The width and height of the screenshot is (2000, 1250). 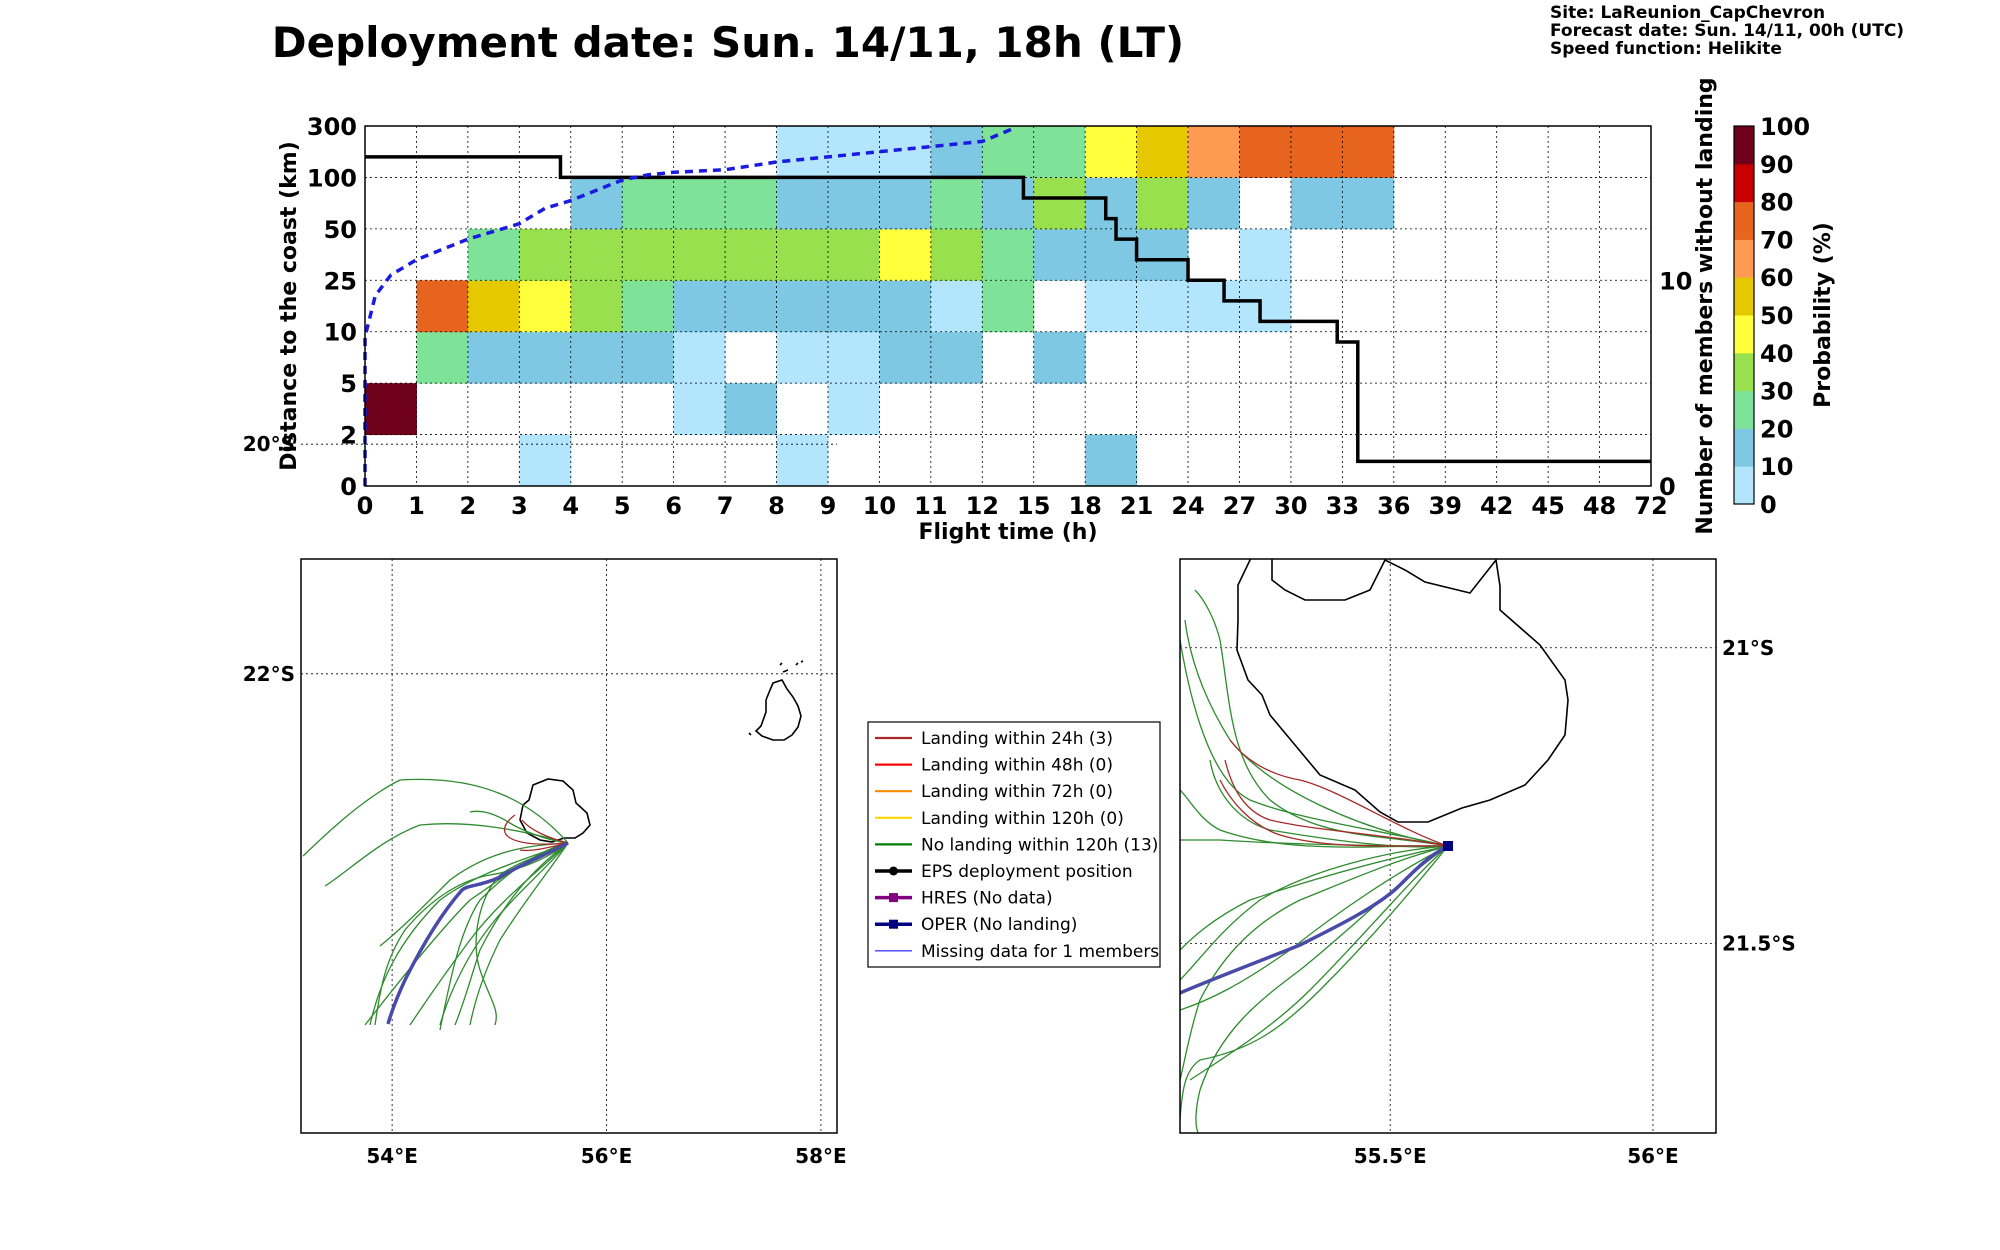 What do you see at coordinates (1136, 506) in the screenshot?
I see `x-tick-label: 21` at bounding box center [1136, 506].